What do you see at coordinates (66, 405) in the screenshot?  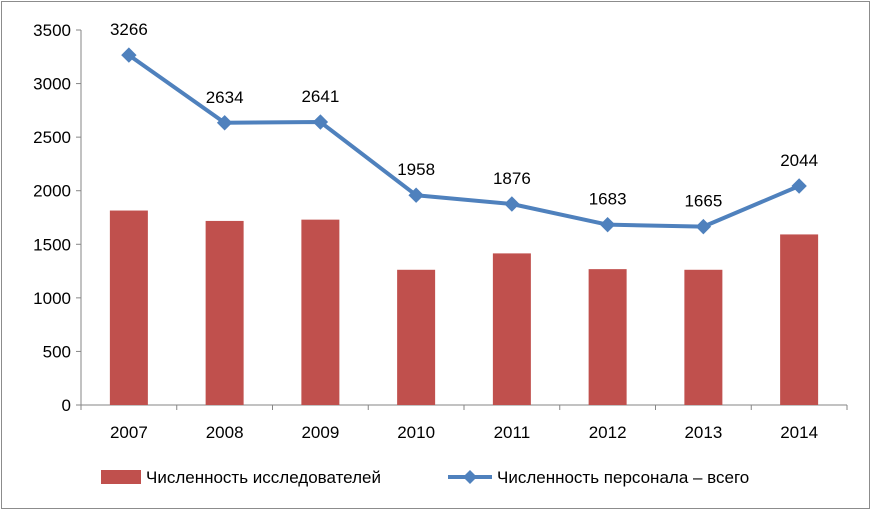 I see `y-tick-label: 0` at bounding box center [66, 405].